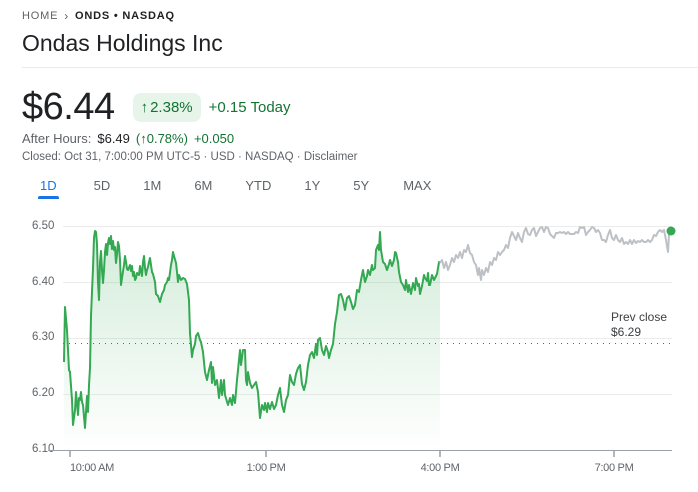  I want to click on prev-close-title: Prev close, so click(639, 317).